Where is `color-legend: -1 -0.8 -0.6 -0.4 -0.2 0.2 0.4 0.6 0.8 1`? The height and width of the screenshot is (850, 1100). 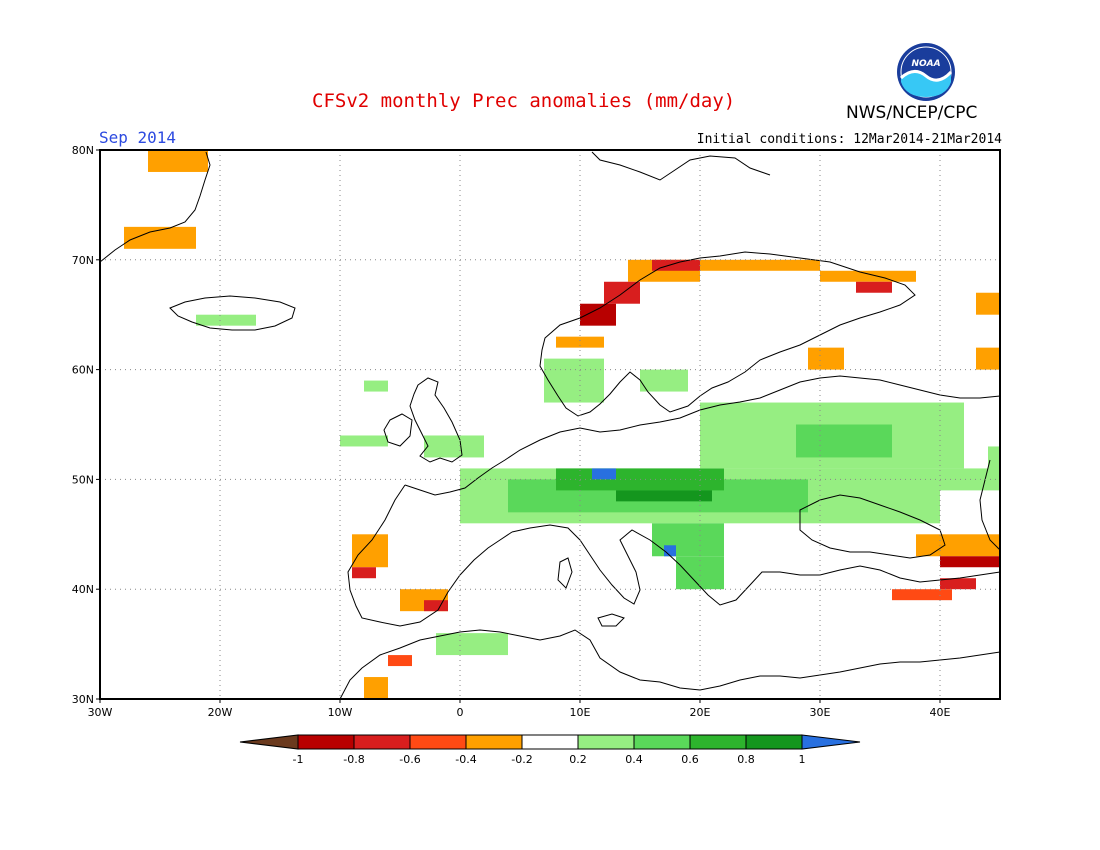 color-legend: -1 -0.8 -0.6 -0.4 -0.2 0.2 0.4 0.6 0.8 1 is located at coordinates (550, 750).